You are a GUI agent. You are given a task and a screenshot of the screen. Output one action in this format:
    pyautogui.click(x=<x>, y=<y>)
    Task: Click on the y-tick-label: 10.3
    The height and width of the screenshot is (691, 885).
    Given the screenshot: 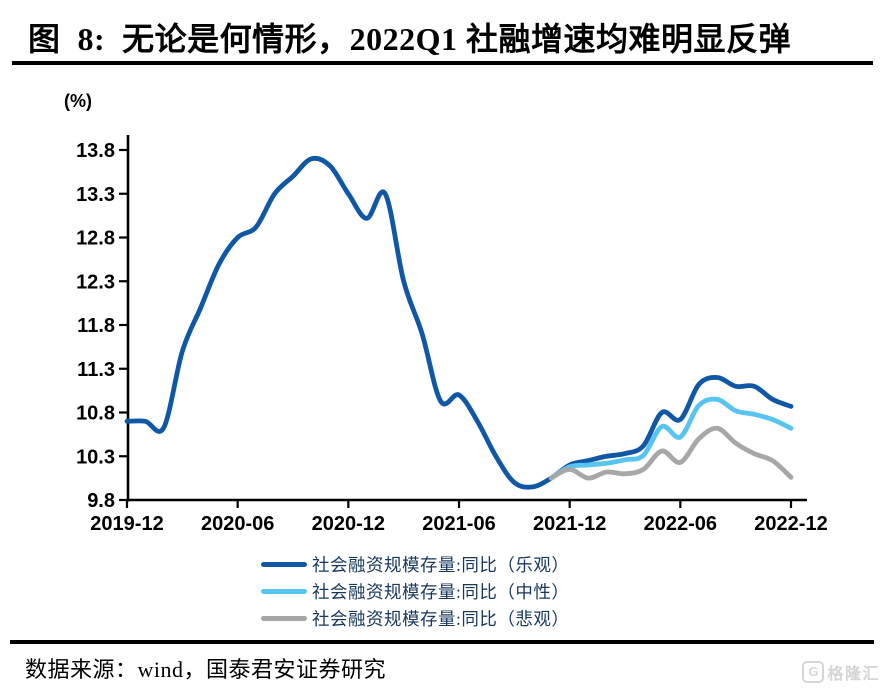 What is the action you would take?
    pyautogui.click(x=95, y=457)
    